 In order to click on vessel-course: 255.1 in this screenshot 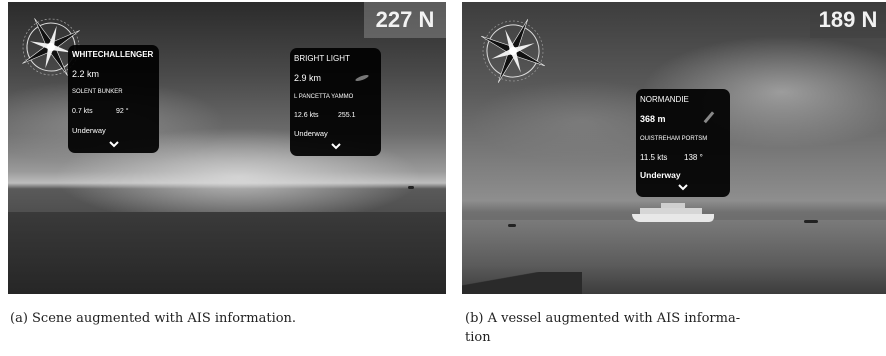, I will do `click(347, 115)`.